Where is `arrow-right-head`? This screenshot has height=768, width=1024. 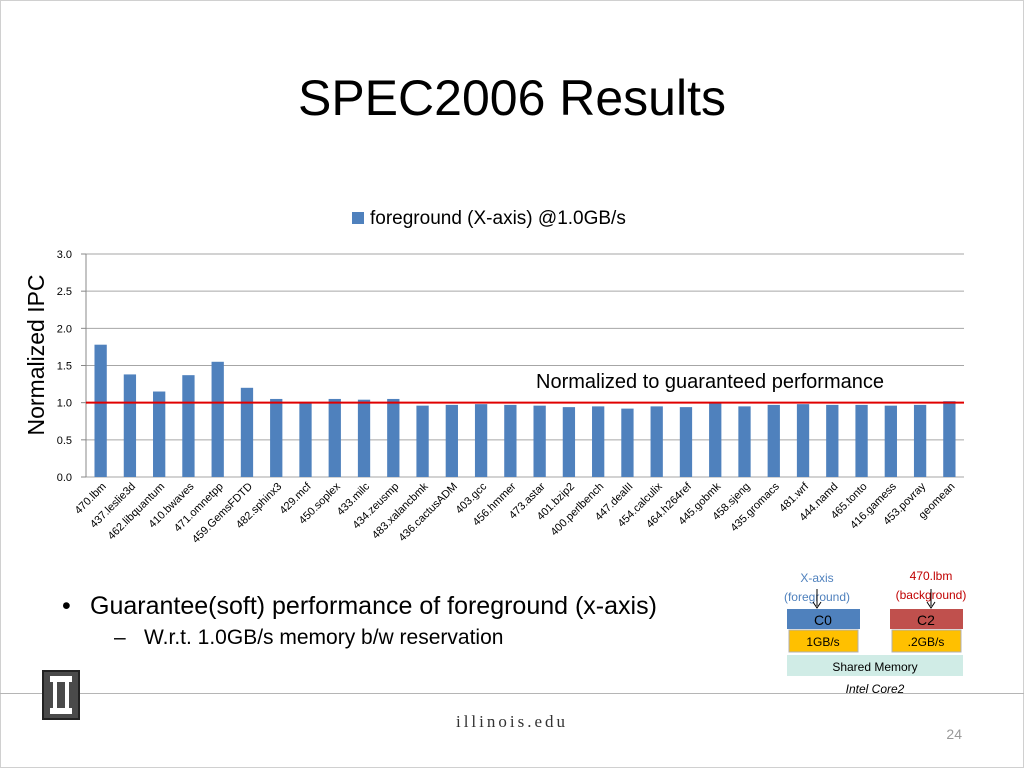 arrow-right-head is located at coordinates (931, 605).